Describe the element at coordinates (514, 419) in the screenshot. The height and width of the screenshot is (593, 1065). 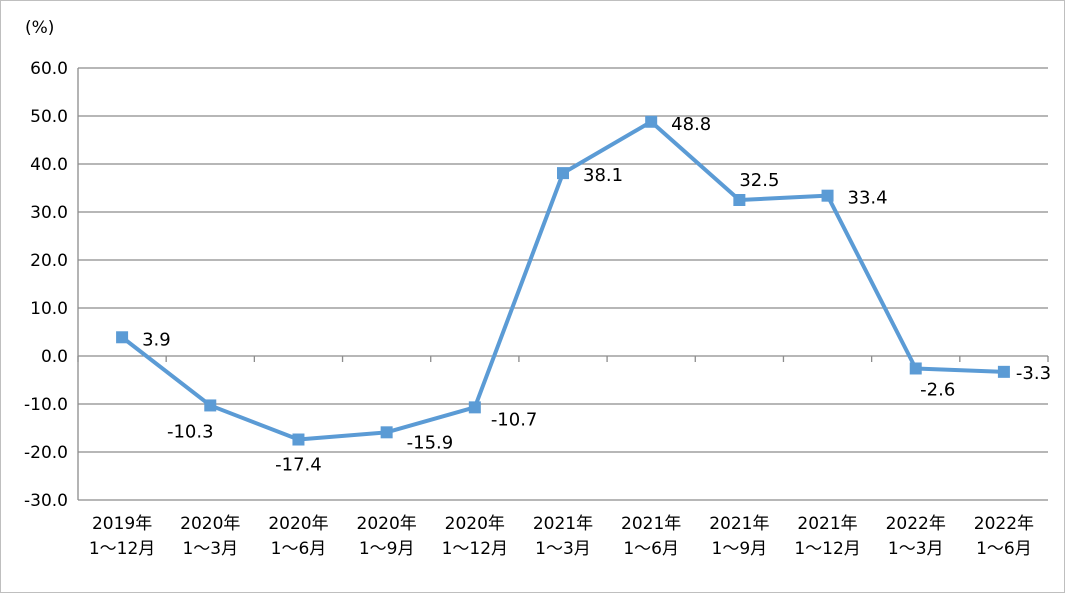
I see `data-label: -10.7` at that location.